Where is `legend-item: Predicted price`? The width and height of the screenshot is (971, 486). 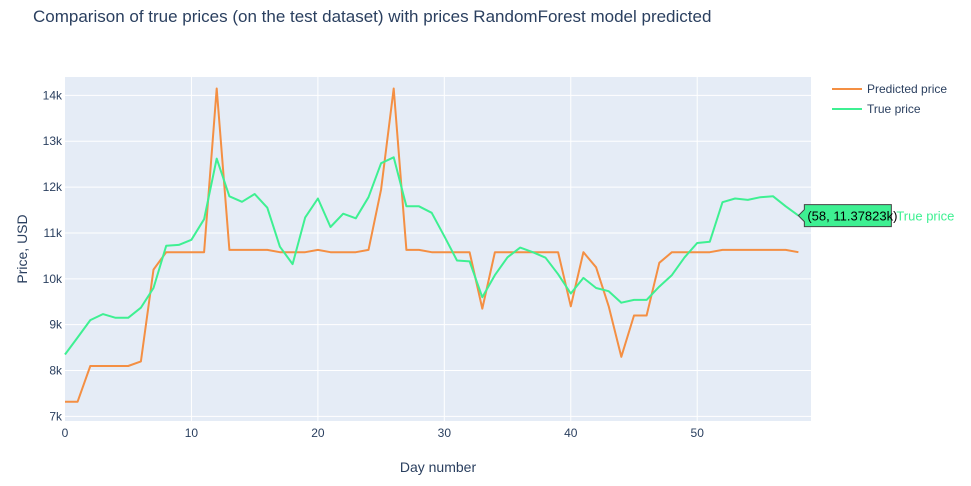 legend-item: Predicted price is located at coordinates (889, 89).